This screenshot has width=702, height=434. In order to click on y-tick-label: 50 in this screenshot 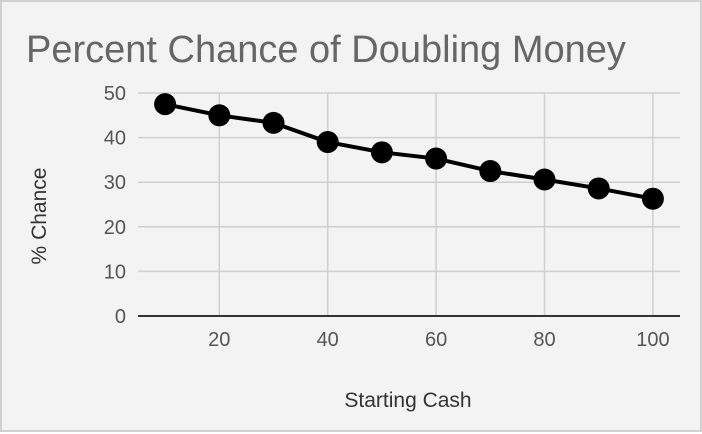, I will do `click(115, 94)`.